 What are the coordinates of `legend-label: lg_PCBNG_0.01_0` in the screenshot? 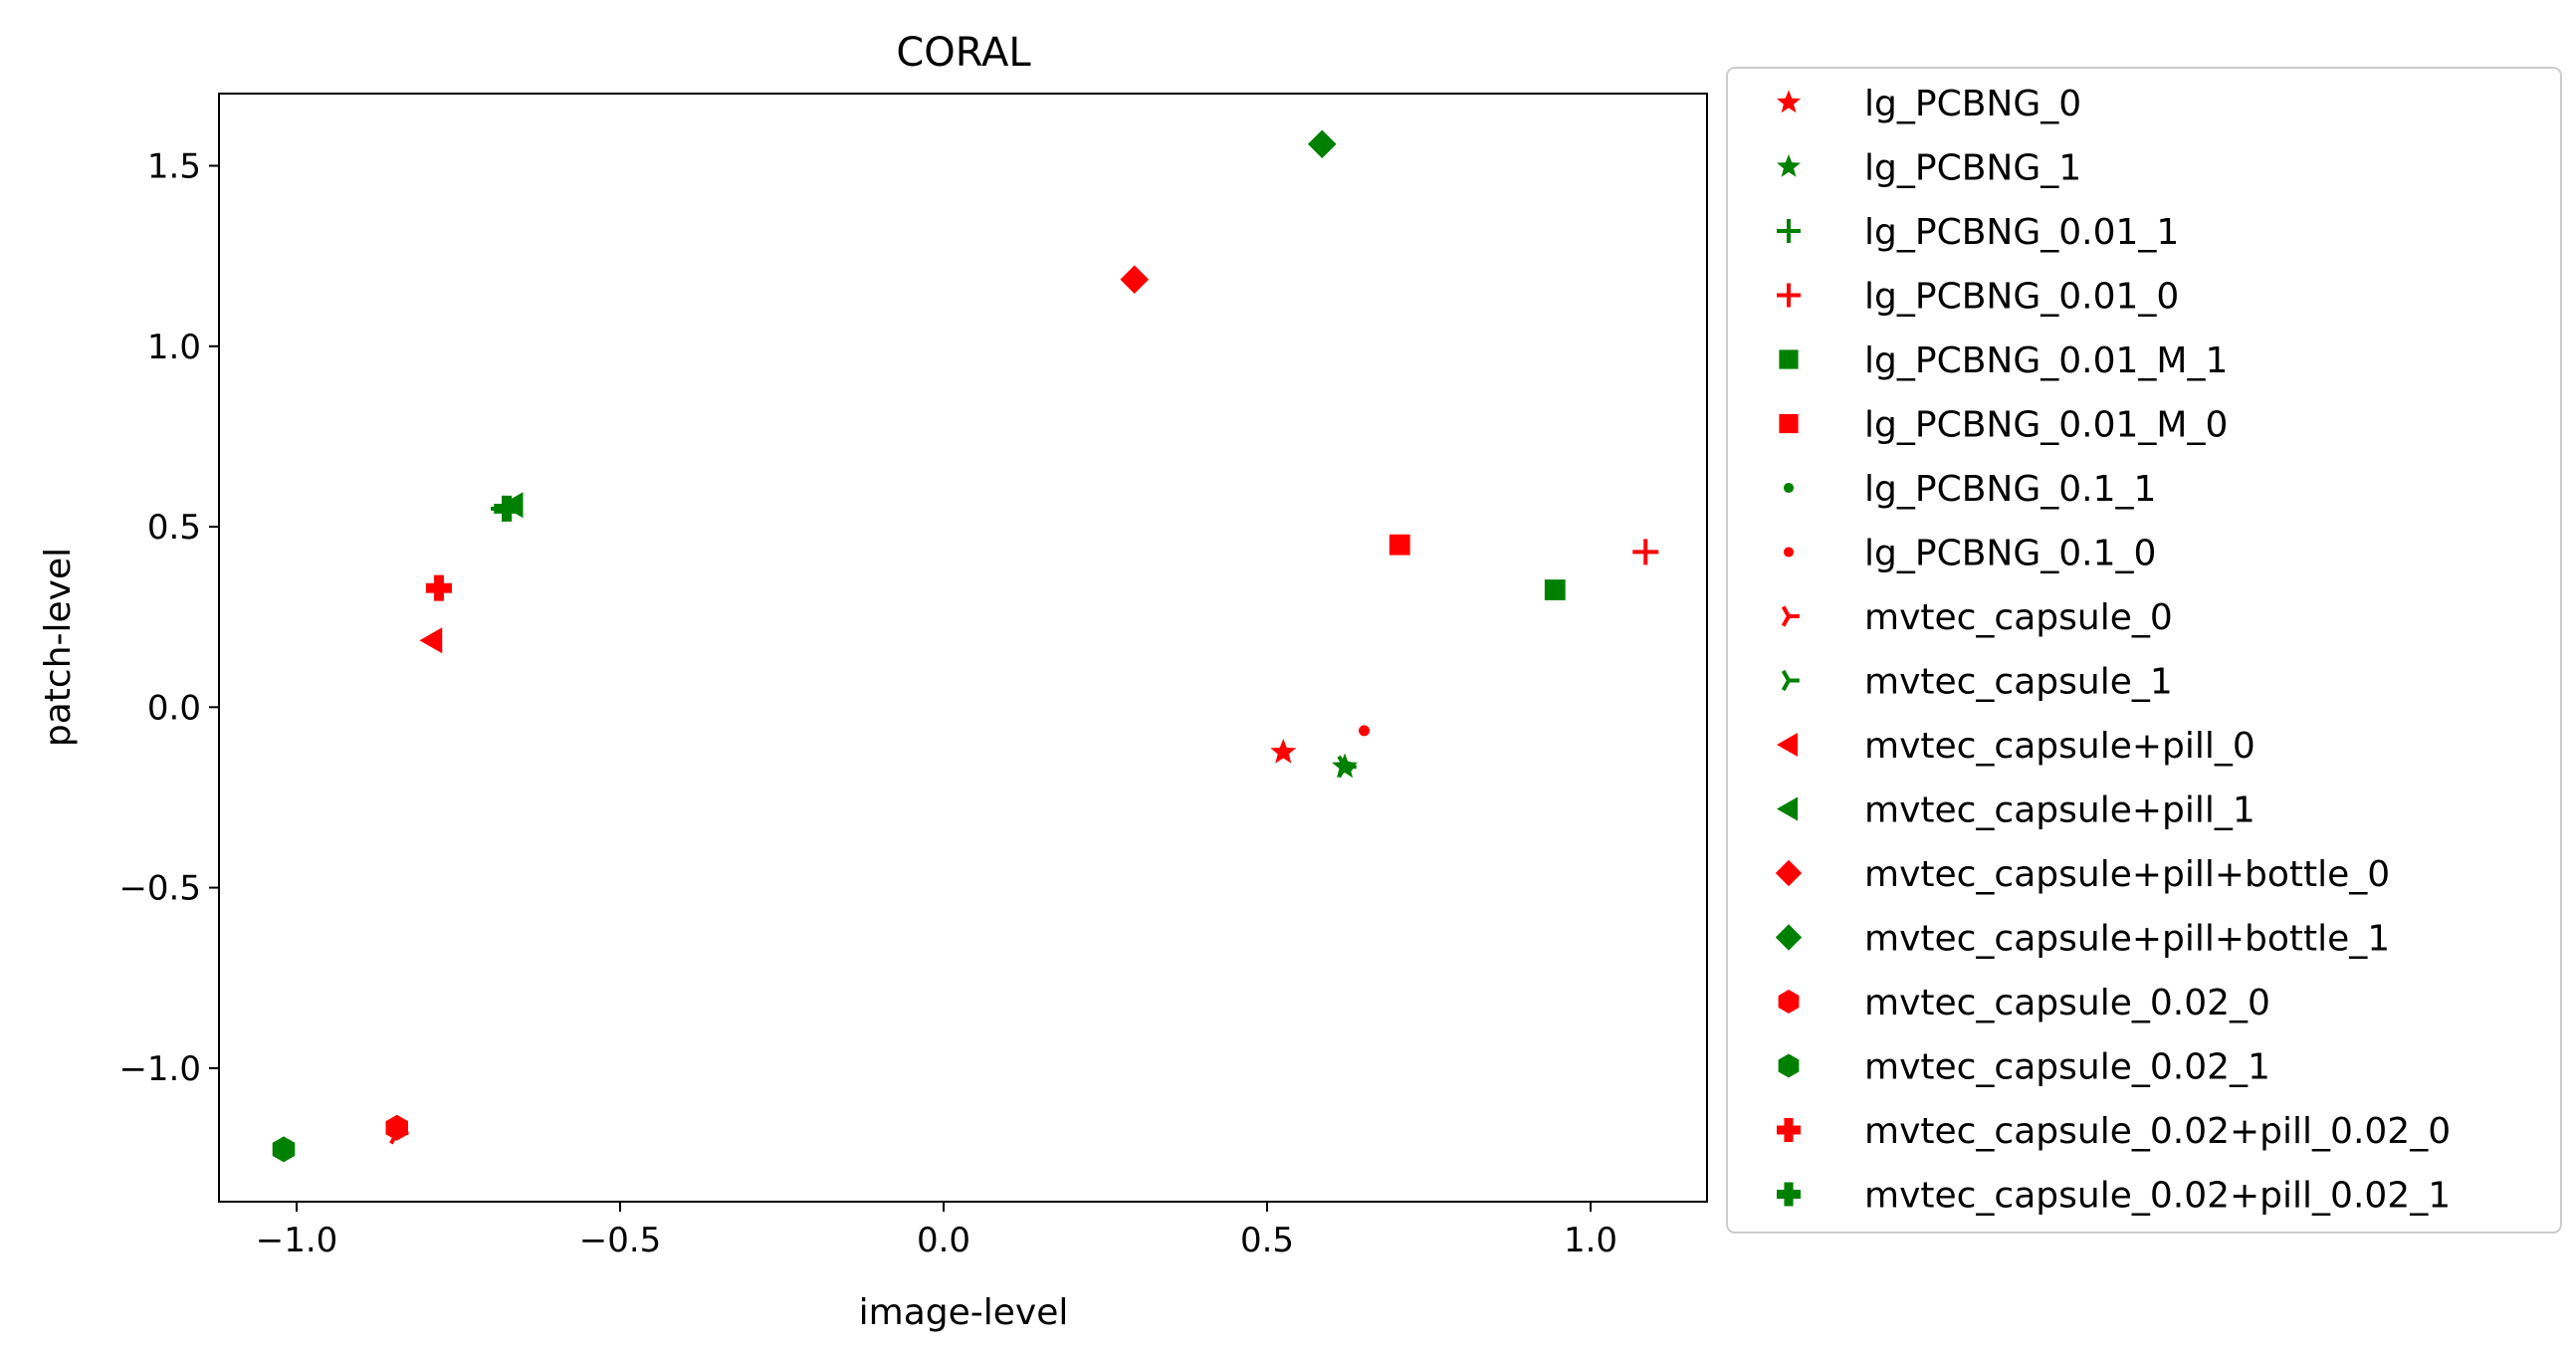 It's located at (2021, 297).